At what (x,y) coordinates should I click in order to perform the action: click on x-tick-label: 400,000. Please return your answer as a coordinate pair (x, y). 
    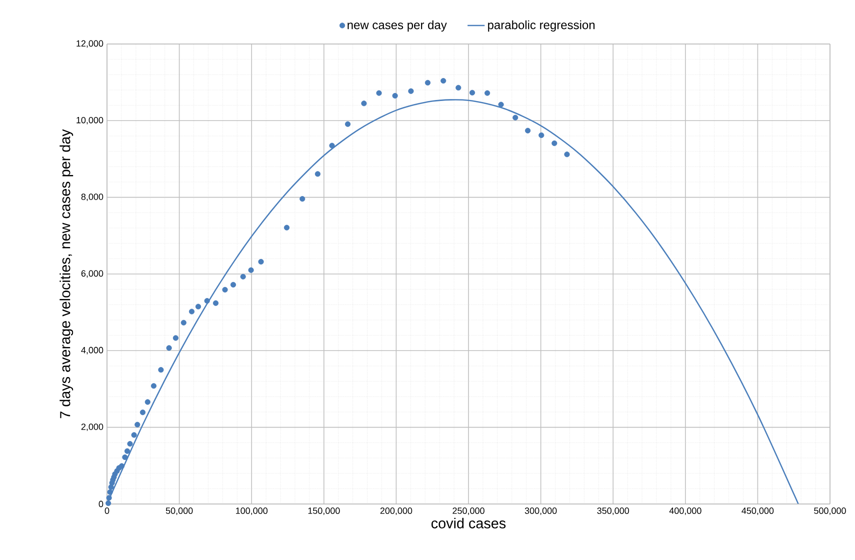
    Looking at the image, I should click on (685, 511).